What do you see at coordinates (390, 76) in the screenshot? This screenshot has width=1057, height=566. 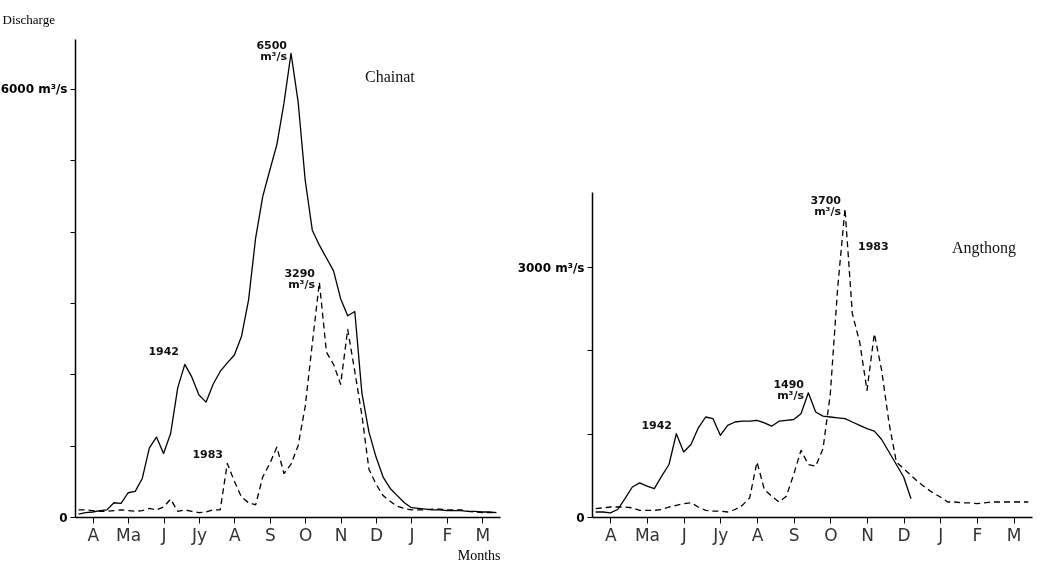 I see `text: Chainat` at bounding box center [390, 76].